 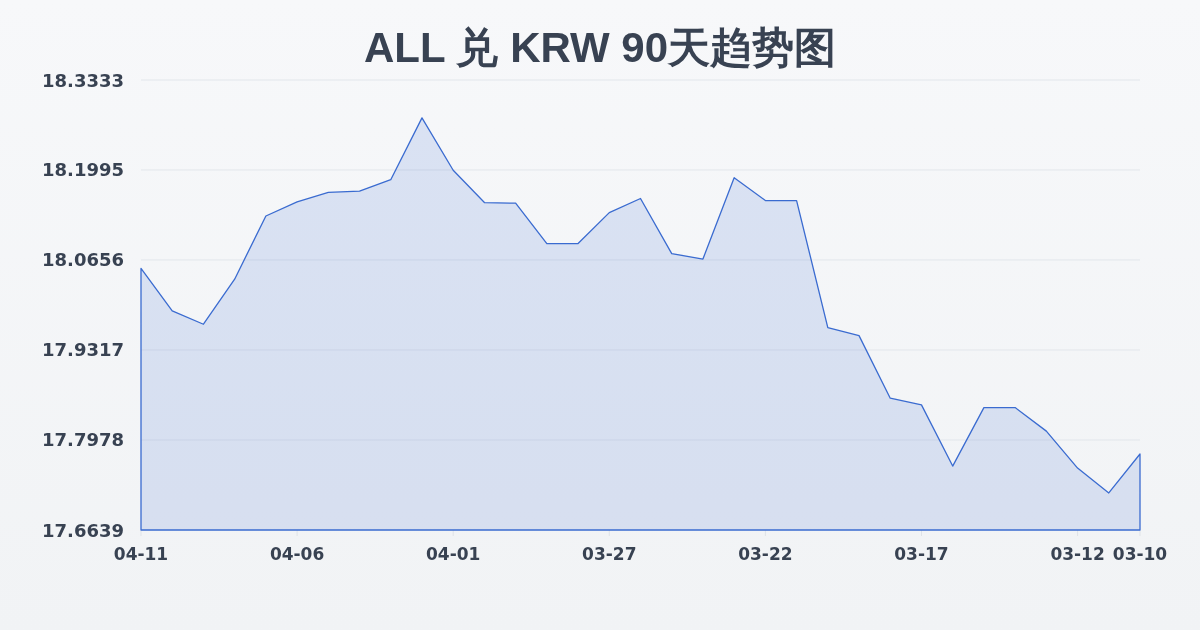 I want to click on y-tick-label: 18.0656, so click(x=83, y=260).